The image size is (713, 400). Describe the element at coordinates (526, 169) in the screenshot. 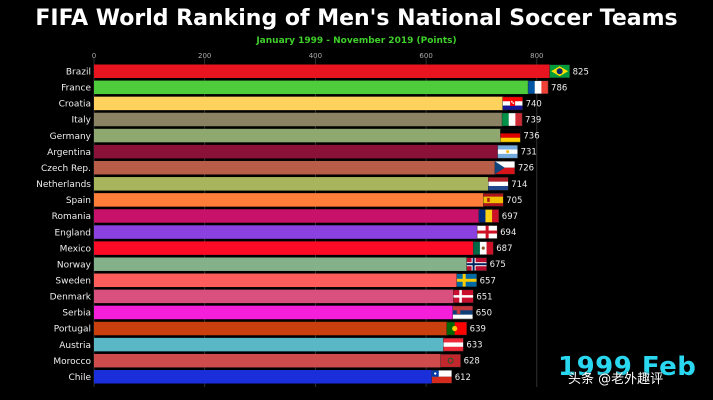

I see `value-label: 726` at that location.